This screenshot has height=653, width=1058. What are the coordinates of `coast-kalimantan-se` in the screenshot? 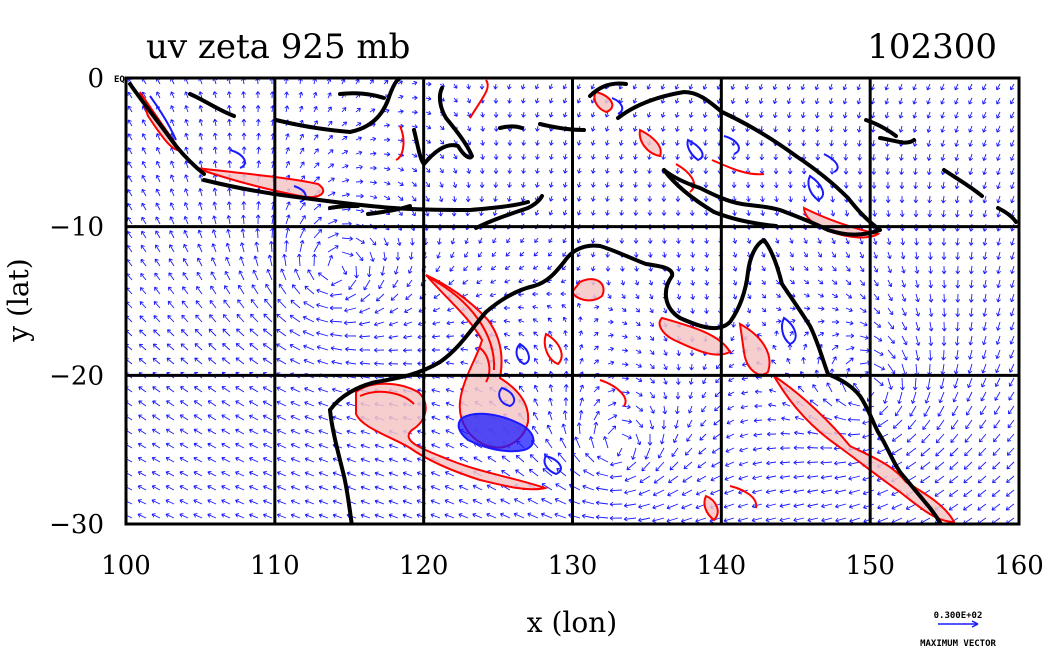 It's located at (362, 95).